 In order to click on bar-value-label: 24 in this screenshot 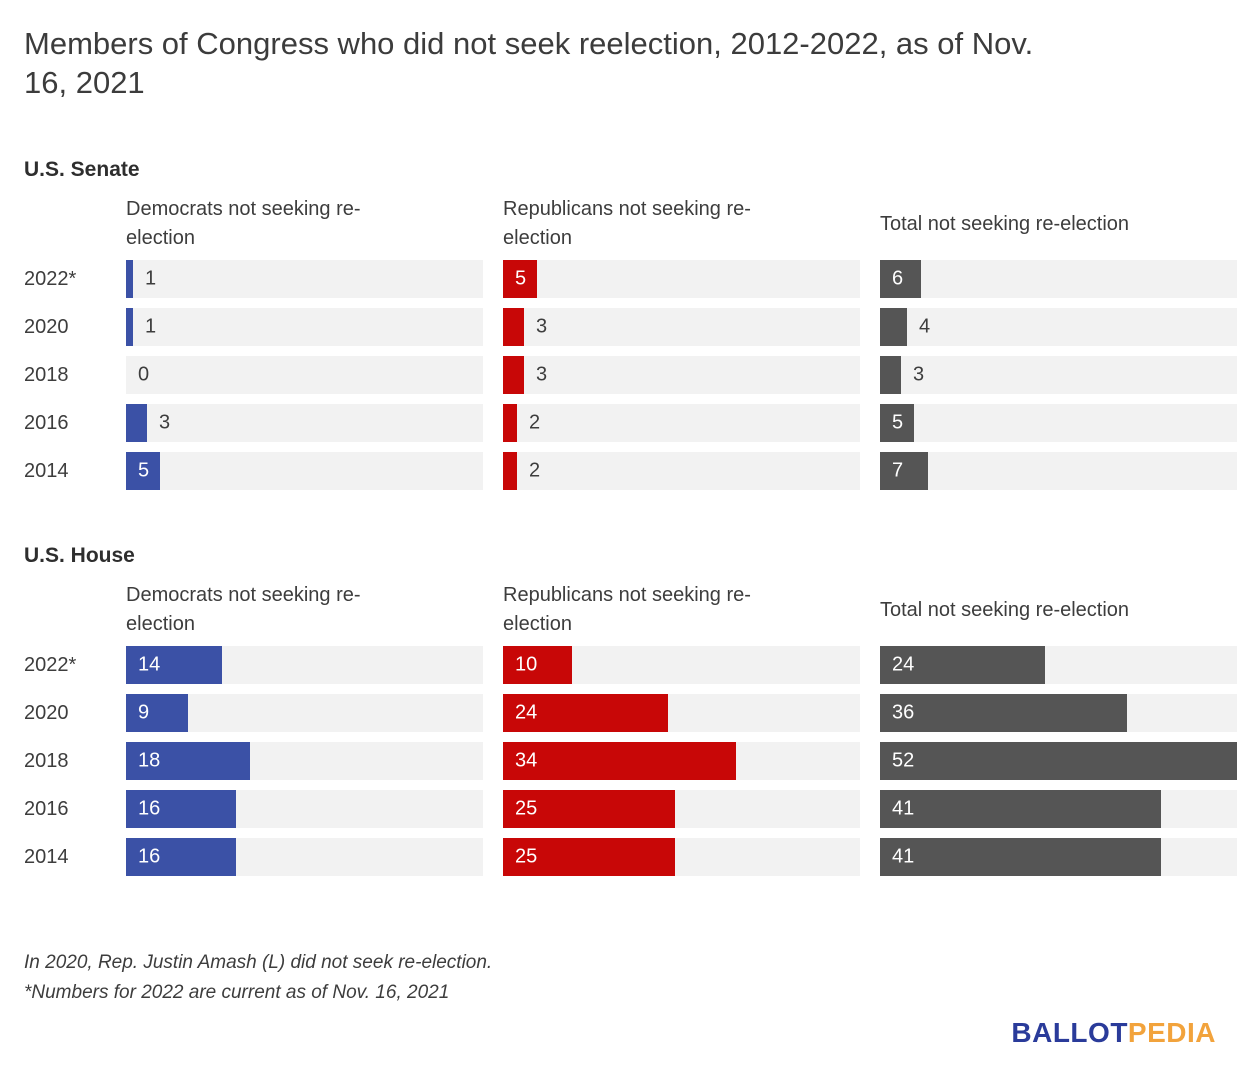, I will do `click(903, 664)`.